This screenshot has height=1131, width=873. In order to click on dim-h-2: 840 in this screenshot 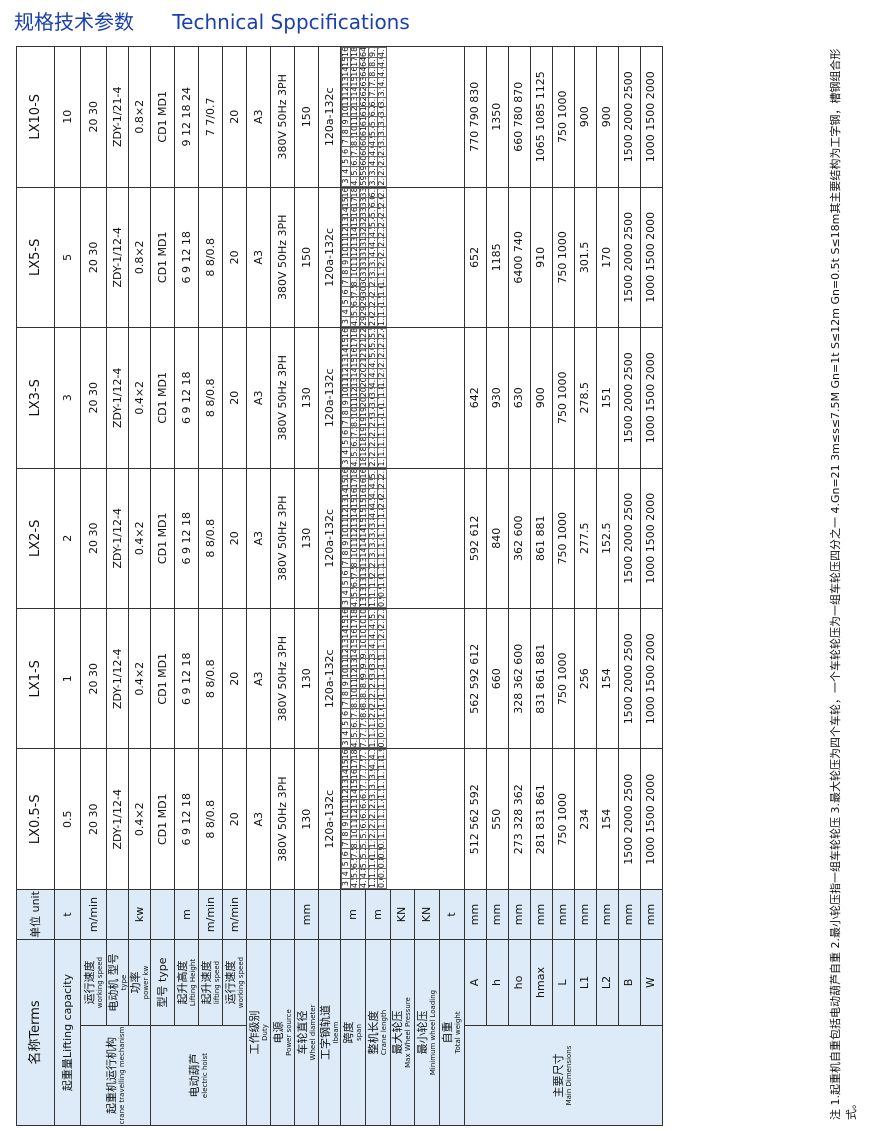, I will do `click(497, 538)`.